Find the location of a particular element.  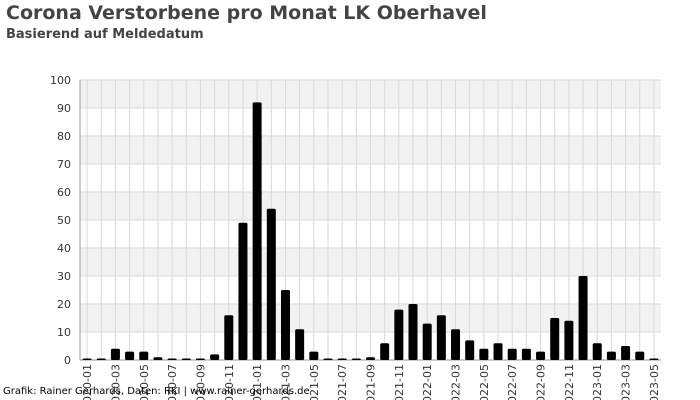

y-tick-label: 0 is located at coordinates (67, 360).